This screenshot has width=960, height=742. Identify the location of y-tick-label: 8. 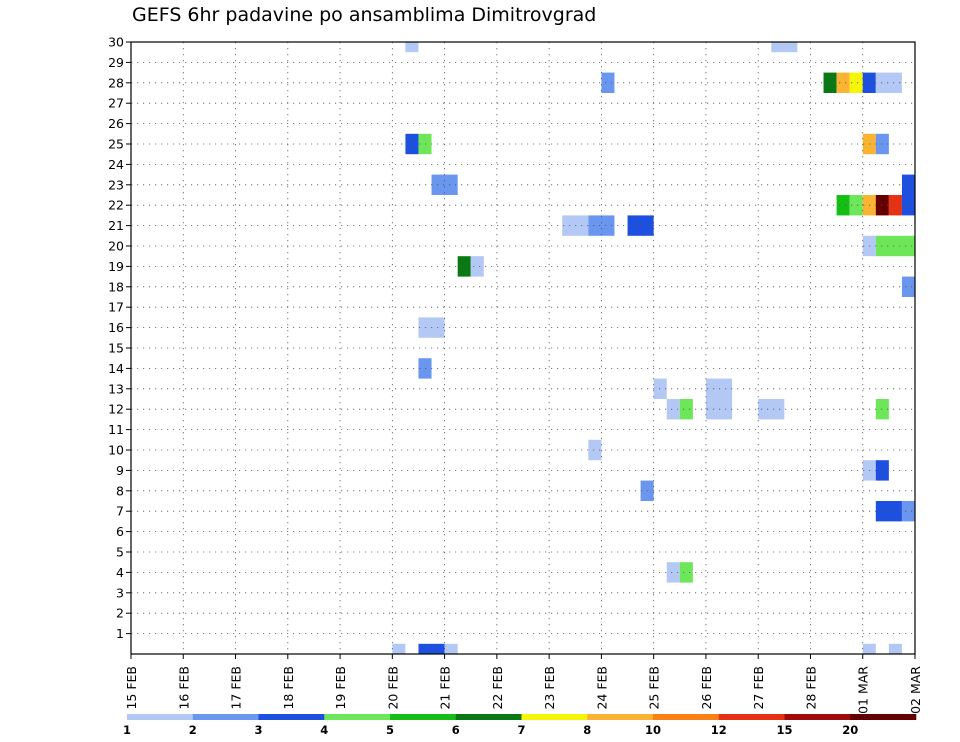
(120, 490).